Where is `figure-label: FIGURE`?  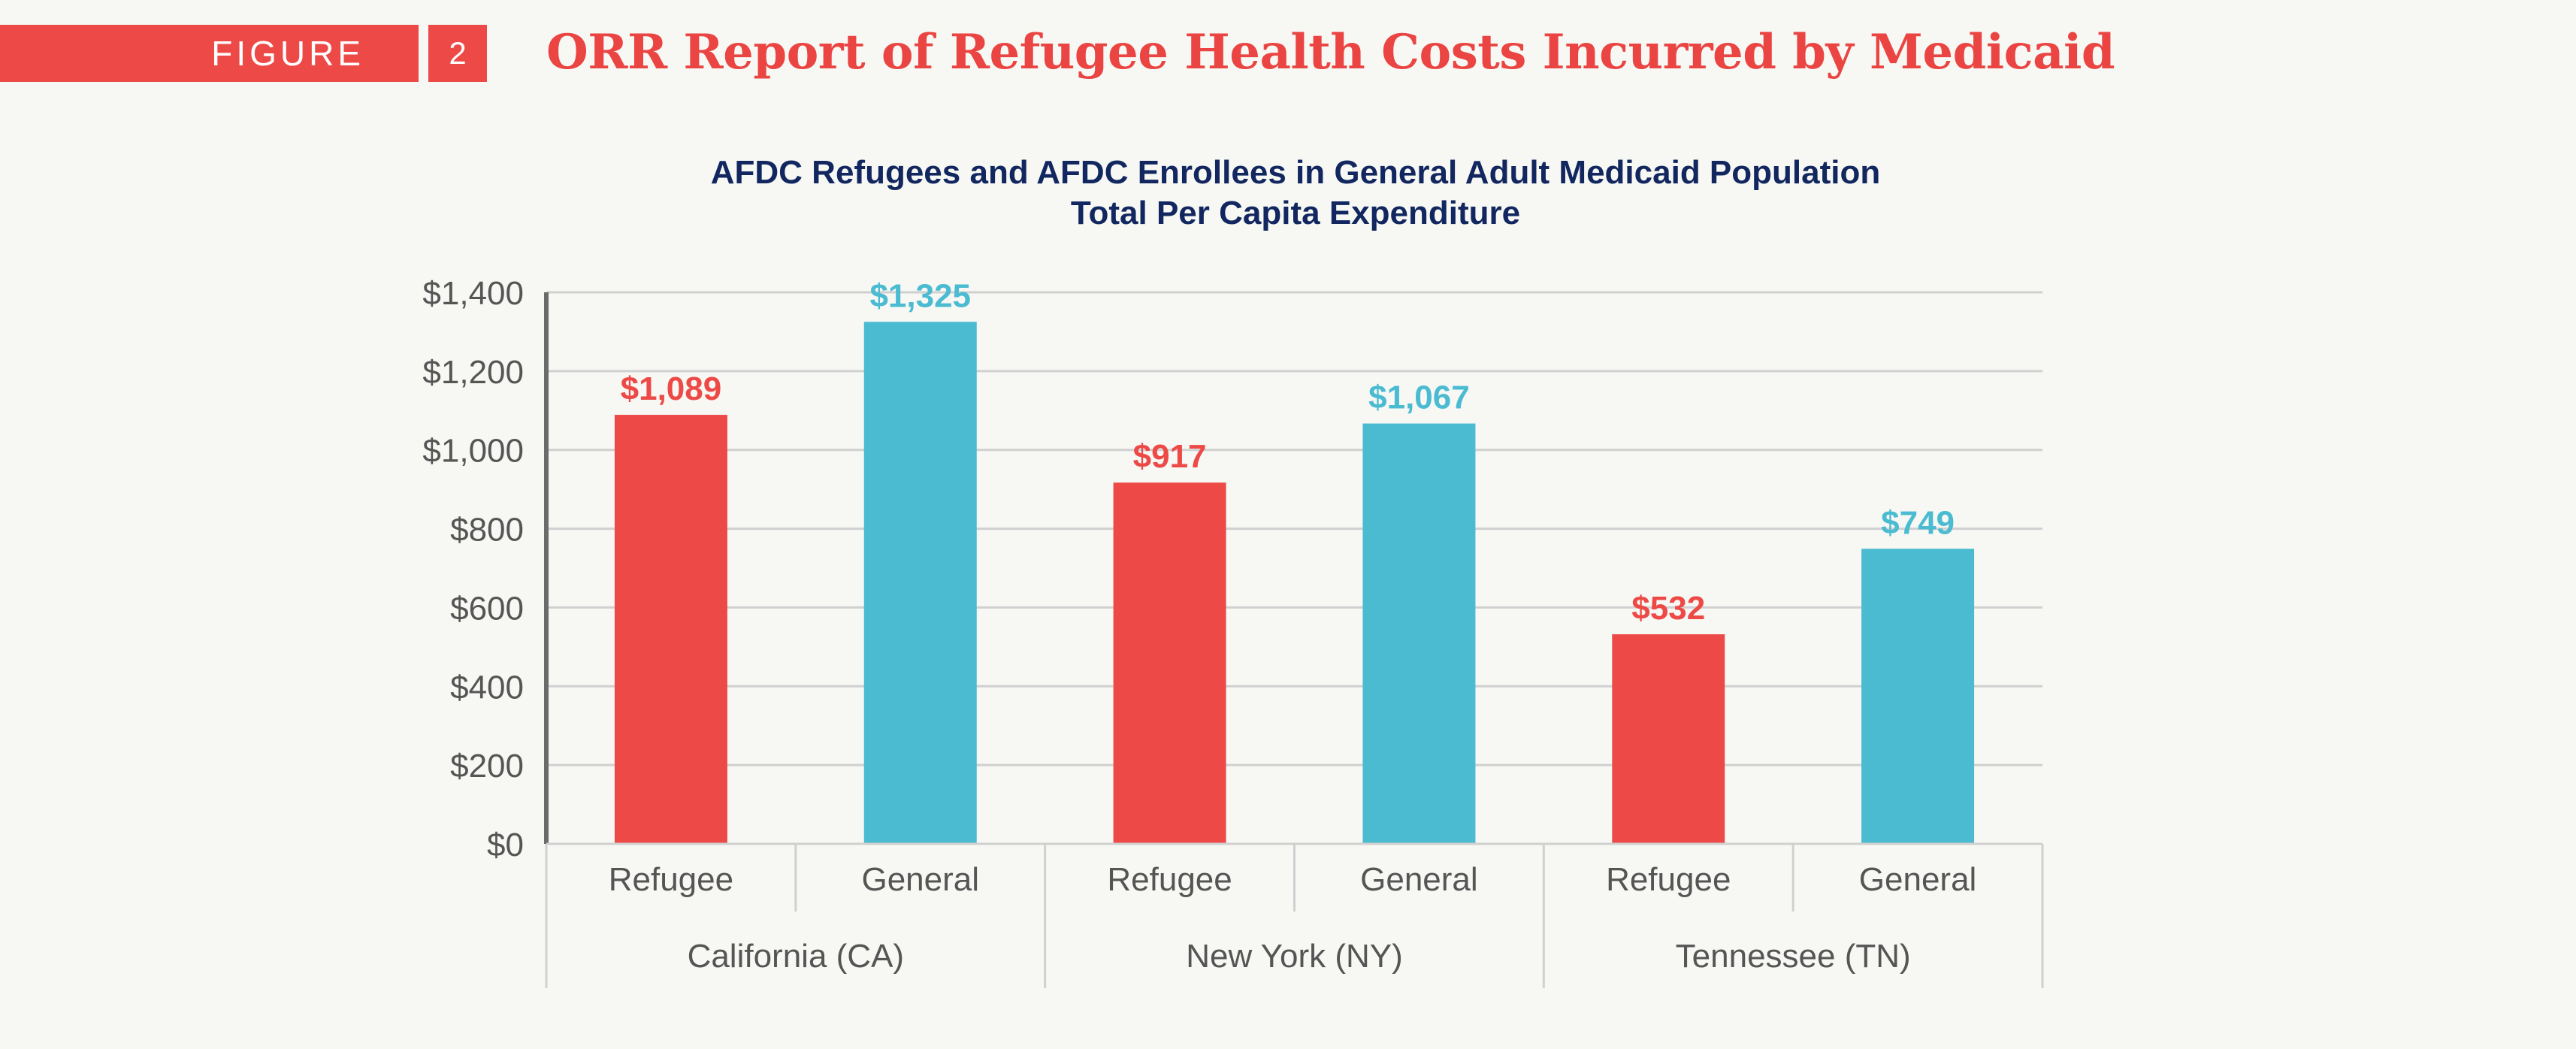 figure-label: FIGURE is located at coordinates (209, 53).